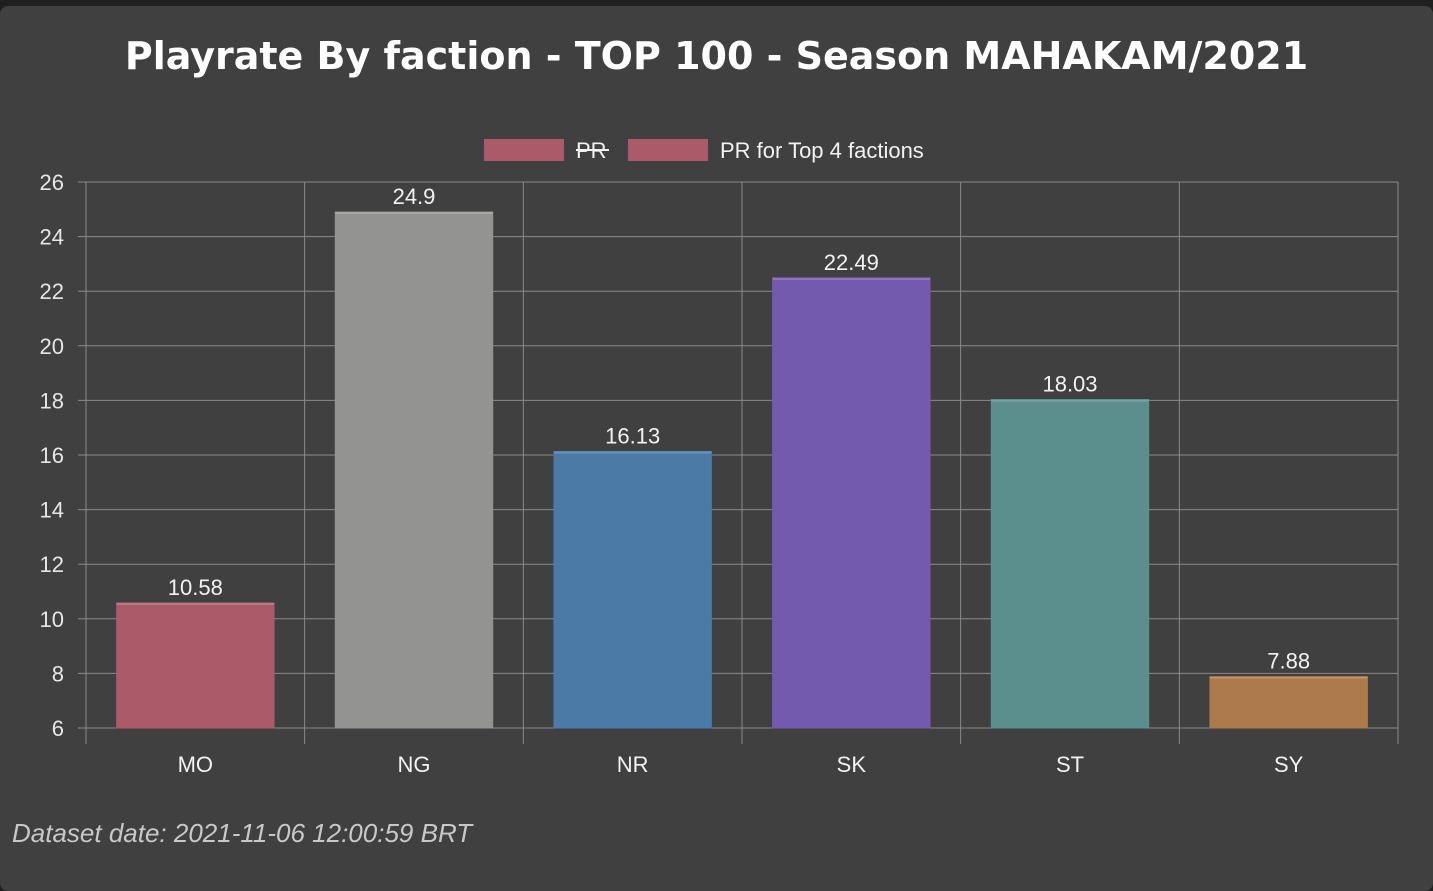 The height and width of the screenshot is (891, 1433). What do you see at coordinates (58, 728) in the screenshot?
I see `y-tick-label: 6` at bounding box center [58, 728].